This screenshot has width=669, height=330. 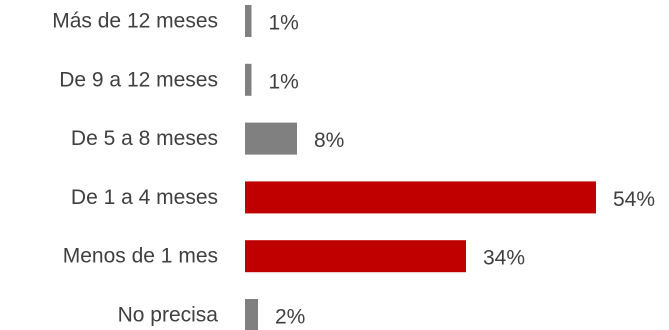 I want to click on category-label: De 5 a 8 meses, so click(x=144, y=138).